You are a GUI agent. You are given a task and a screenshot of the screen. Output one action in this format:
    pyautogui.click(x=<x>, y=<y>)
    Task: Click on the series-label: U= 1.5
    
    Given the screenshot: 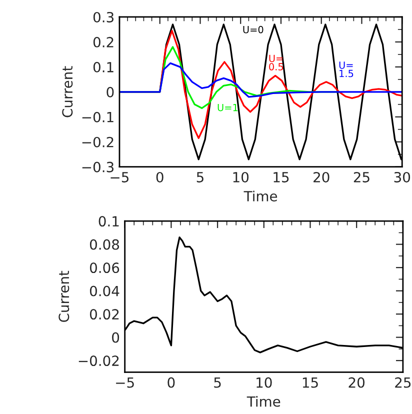 What is the action you would take?
    pyautogui.click(x=346, y=70)
    